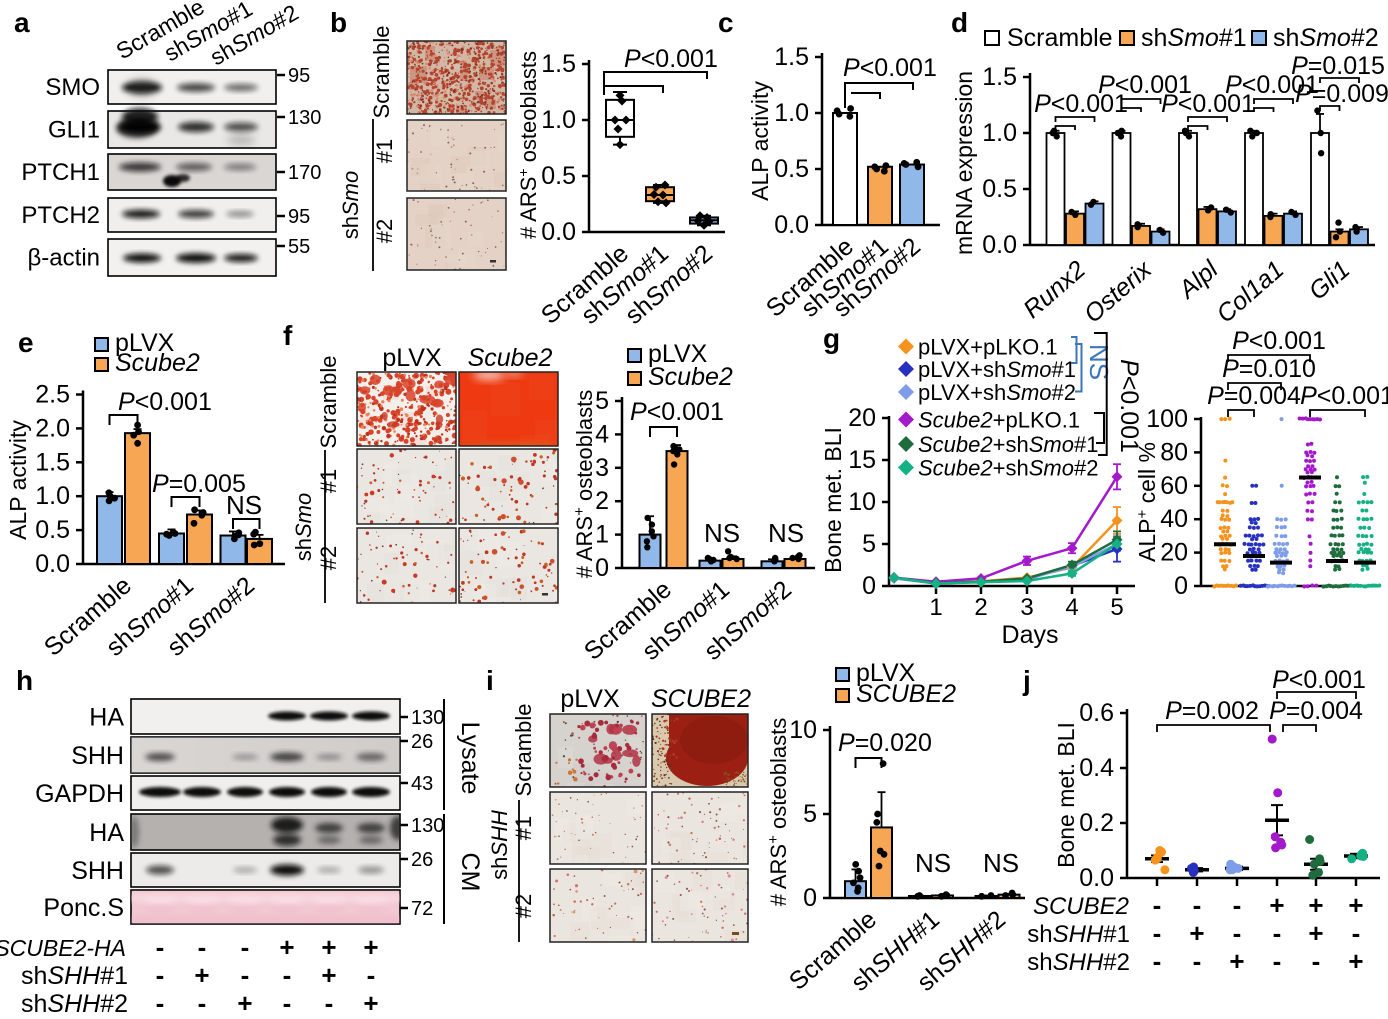 Image resolution: width=1388 pixels, height=1019 pixels. Describe the element at coordinates (304, 118) in the screenshot. I see `svg-text: 130` at that location.